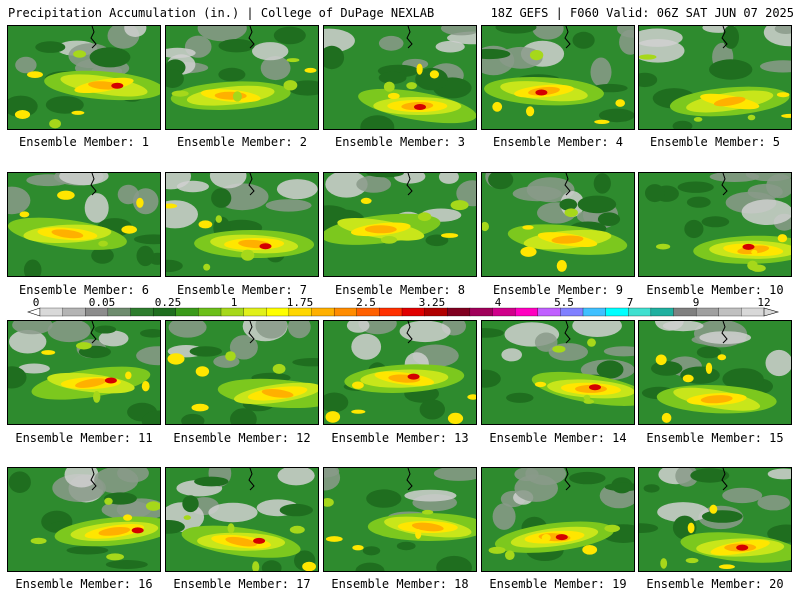 Image resolution: width=800 pixels, height=600 pixels. Describe the element at coordinates (771, 312) in the screenshot. I see `colorbar-high-extend` at that location.